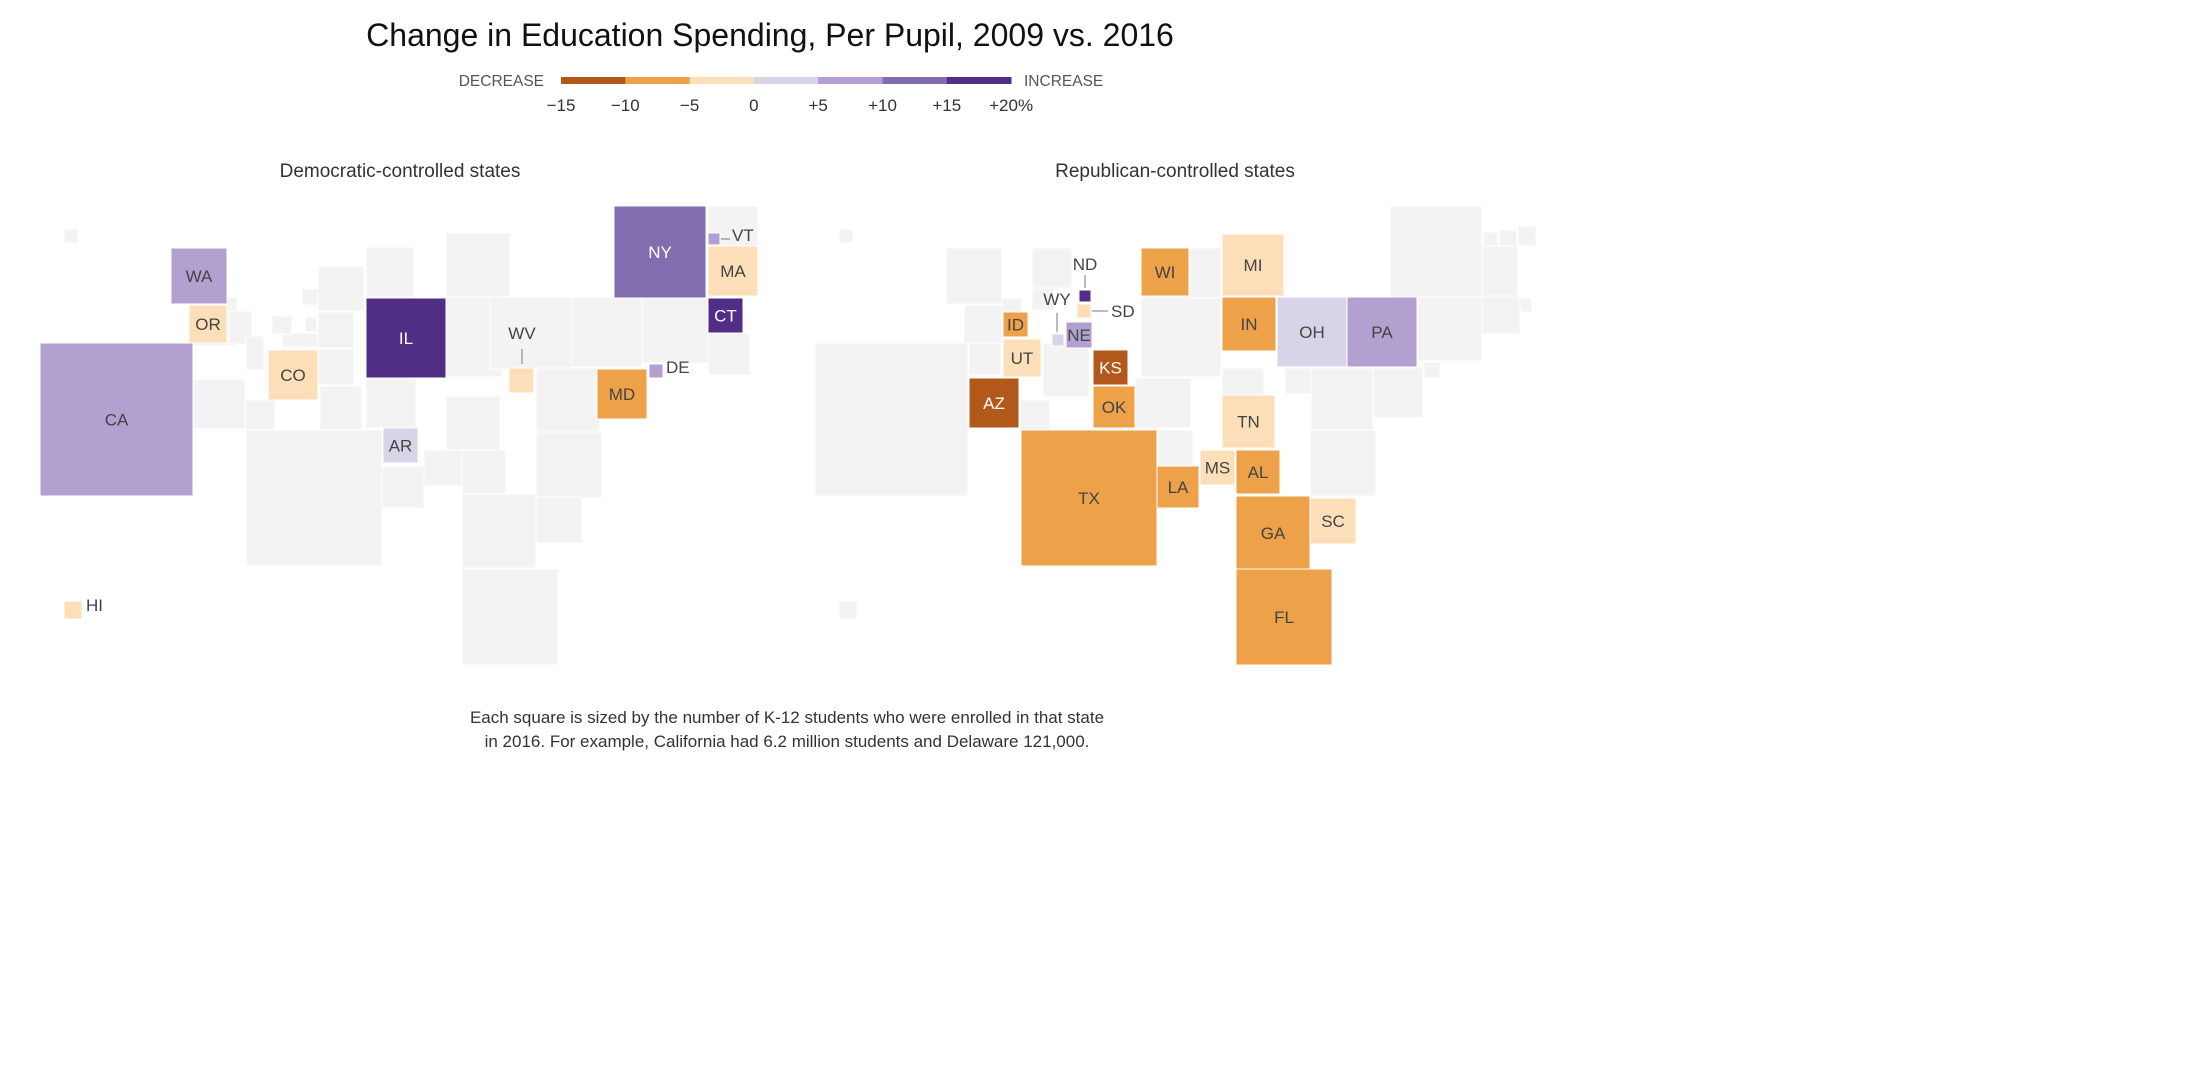  What do you see at coordinates (1084, 311) in the screenshot?
I see `state-square-sd` at bounding box center [1084, 311].